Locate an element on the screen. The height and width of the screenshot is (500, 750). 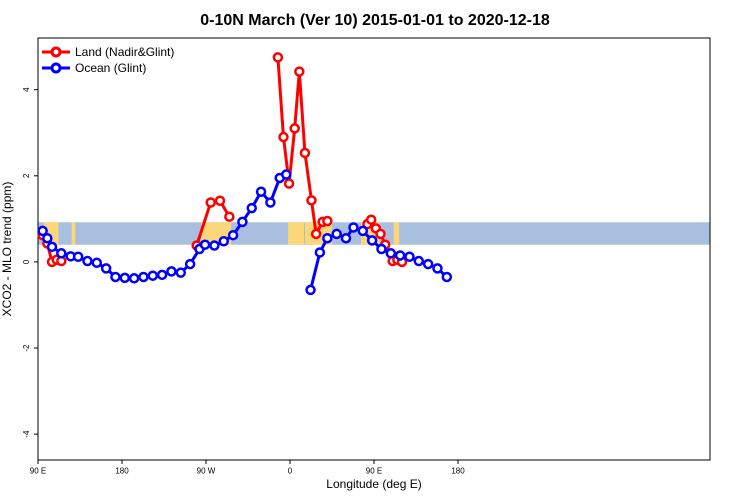
legend: Land (Nadir&Glint) Ocean (Glint) is located at coordinates (108, 60).